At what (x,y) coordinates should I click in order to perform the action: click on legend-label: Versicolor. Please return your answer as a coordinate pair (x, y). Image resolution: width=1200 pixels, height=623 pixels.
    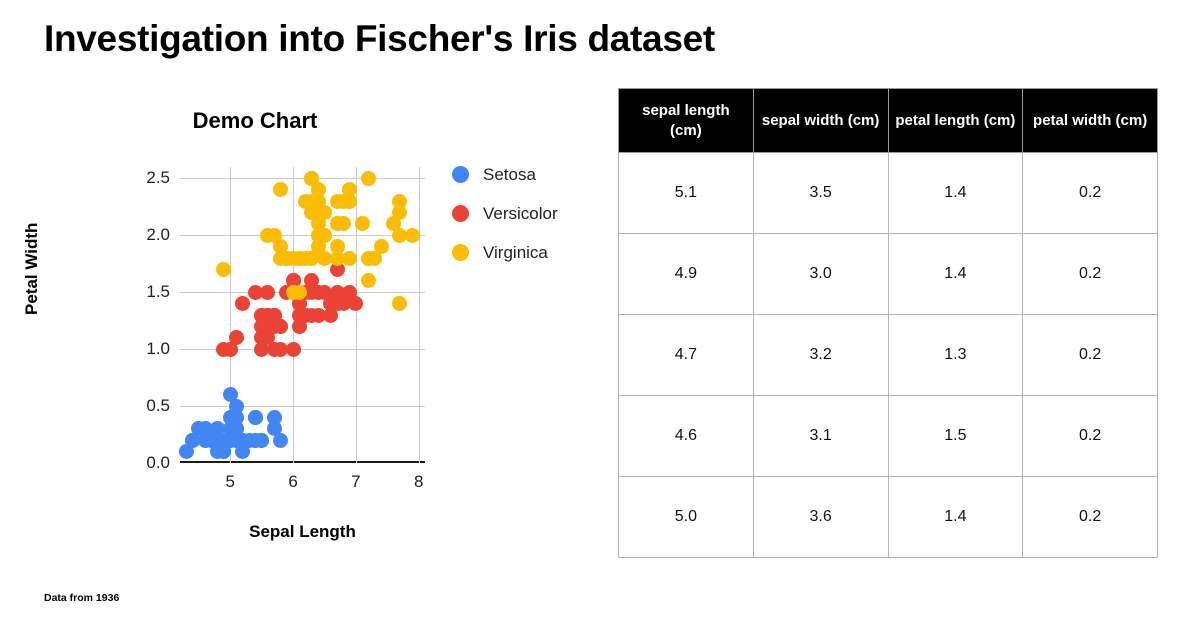
    Looking at the image, I should click on (520, 213).